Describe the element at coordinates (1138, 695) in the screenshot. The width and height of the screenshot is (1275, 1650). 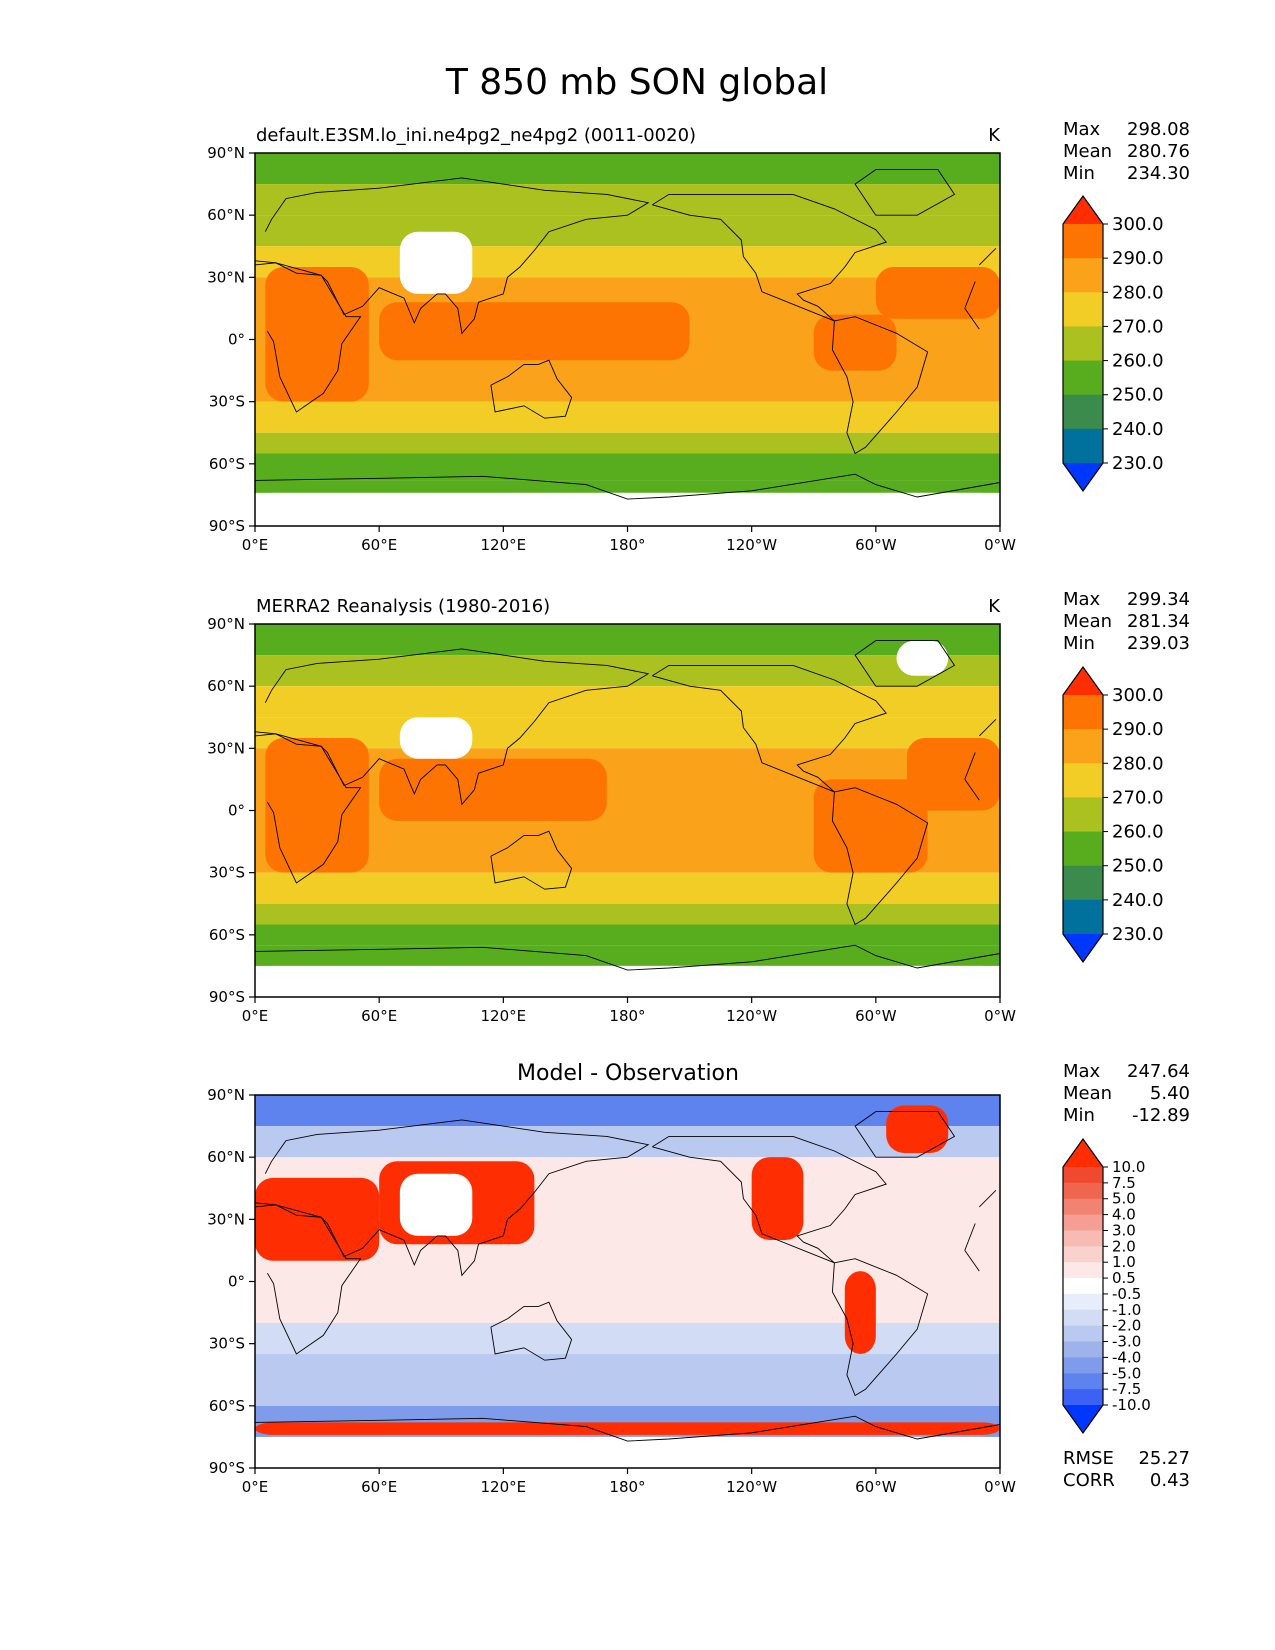
I see `colorbar-label: 300.0` at that location.